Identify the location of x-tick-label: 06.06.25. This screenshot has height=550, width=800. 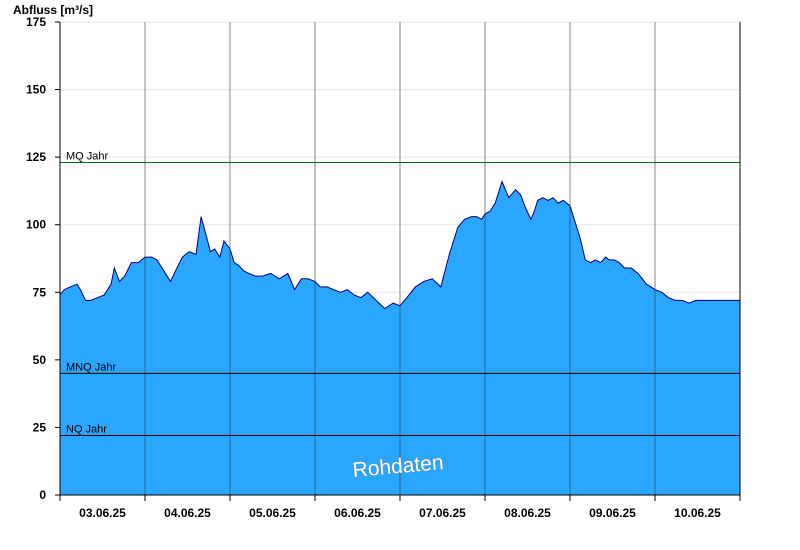
(357, 513).